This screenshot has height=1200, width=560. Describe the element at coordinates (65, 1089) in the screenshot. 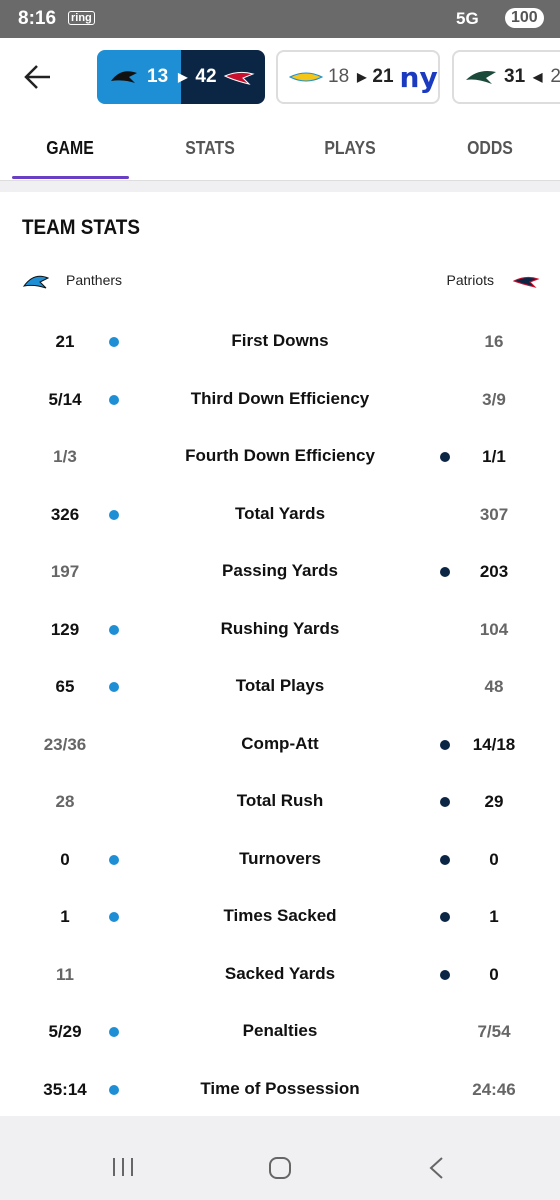

I see `away-value: 35:14` at that location.